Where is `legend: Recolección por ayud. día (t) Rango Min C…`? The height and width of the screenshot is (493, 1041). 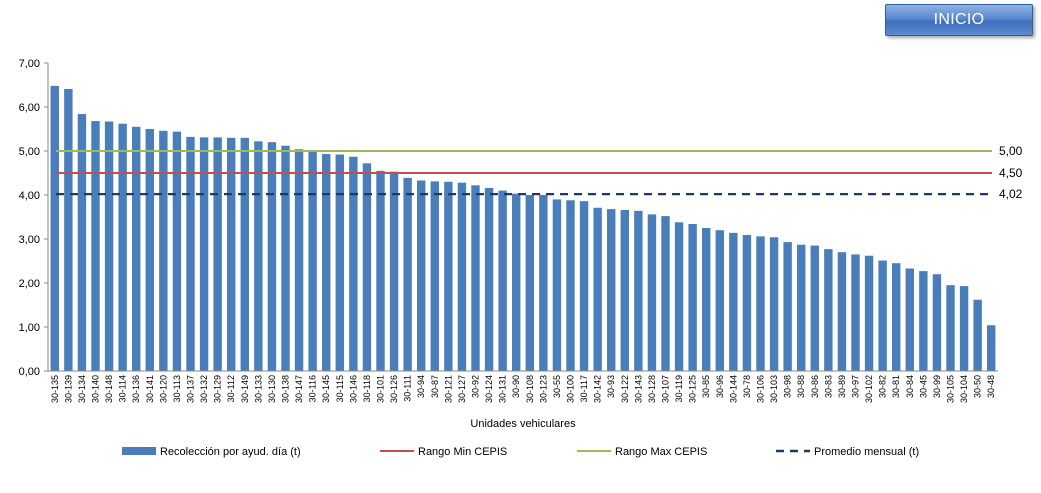
legend: Recolección por ayud. día (t) Rango Min C… is located at coordinates (520, 452).